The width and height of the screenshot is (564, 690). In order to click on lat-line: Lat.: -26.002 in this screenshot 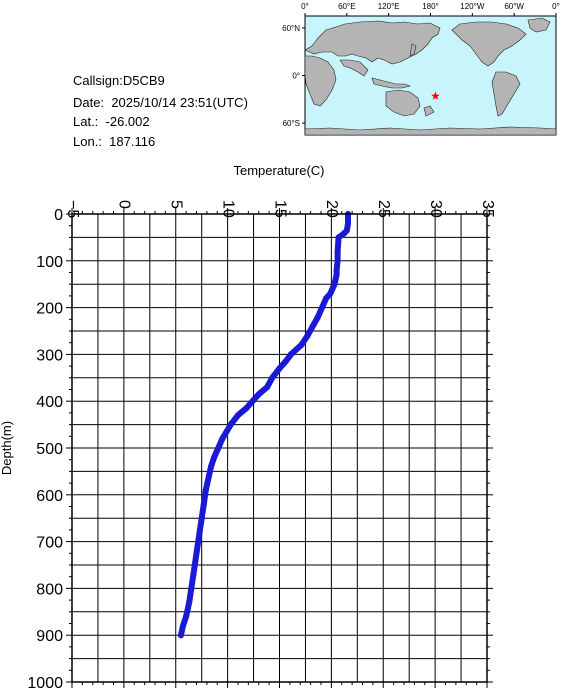, I will do `click(111, 121)`.